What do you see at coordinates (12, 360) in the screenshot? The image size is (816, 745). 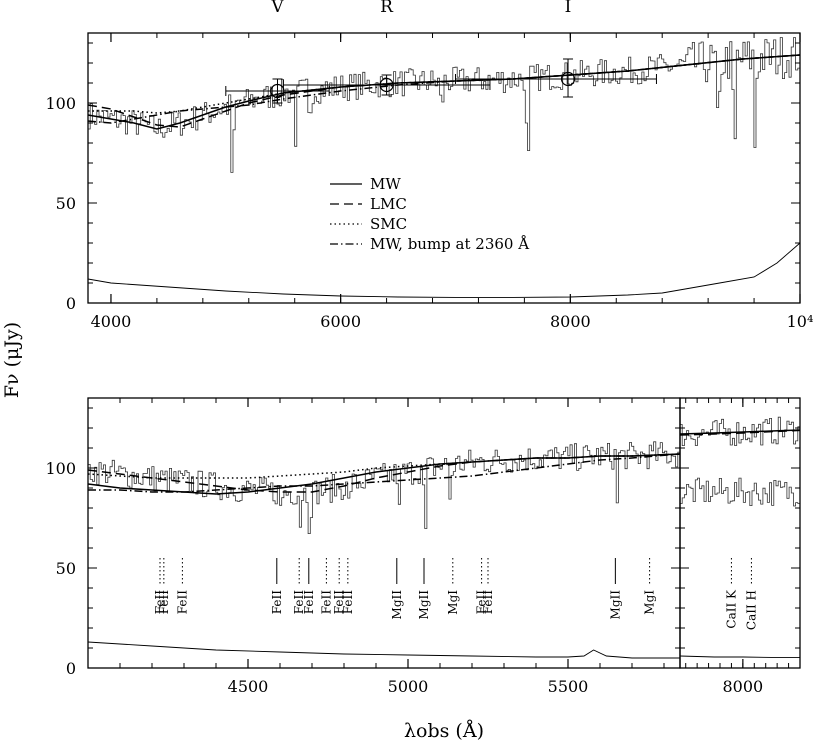 I see `y-axis-title: Fν (μJy)` at bounding box center [12, 360].